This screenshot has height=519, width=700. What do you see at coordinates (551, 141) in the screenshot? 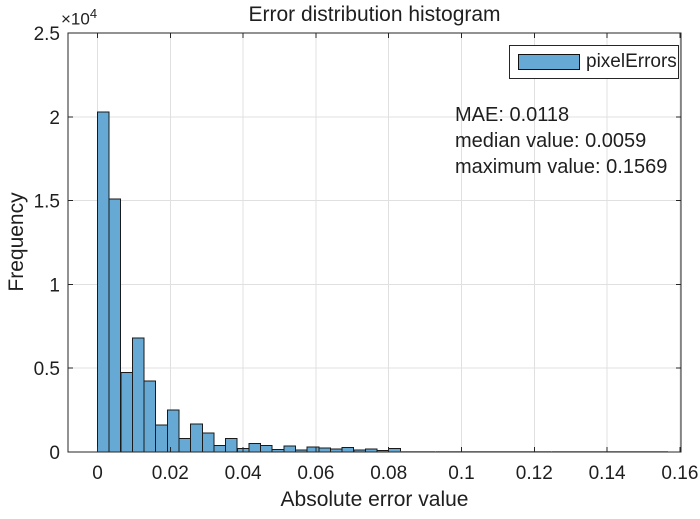
I see `annotation-median: median value: 0.0059` at bounding box center [551, 141].